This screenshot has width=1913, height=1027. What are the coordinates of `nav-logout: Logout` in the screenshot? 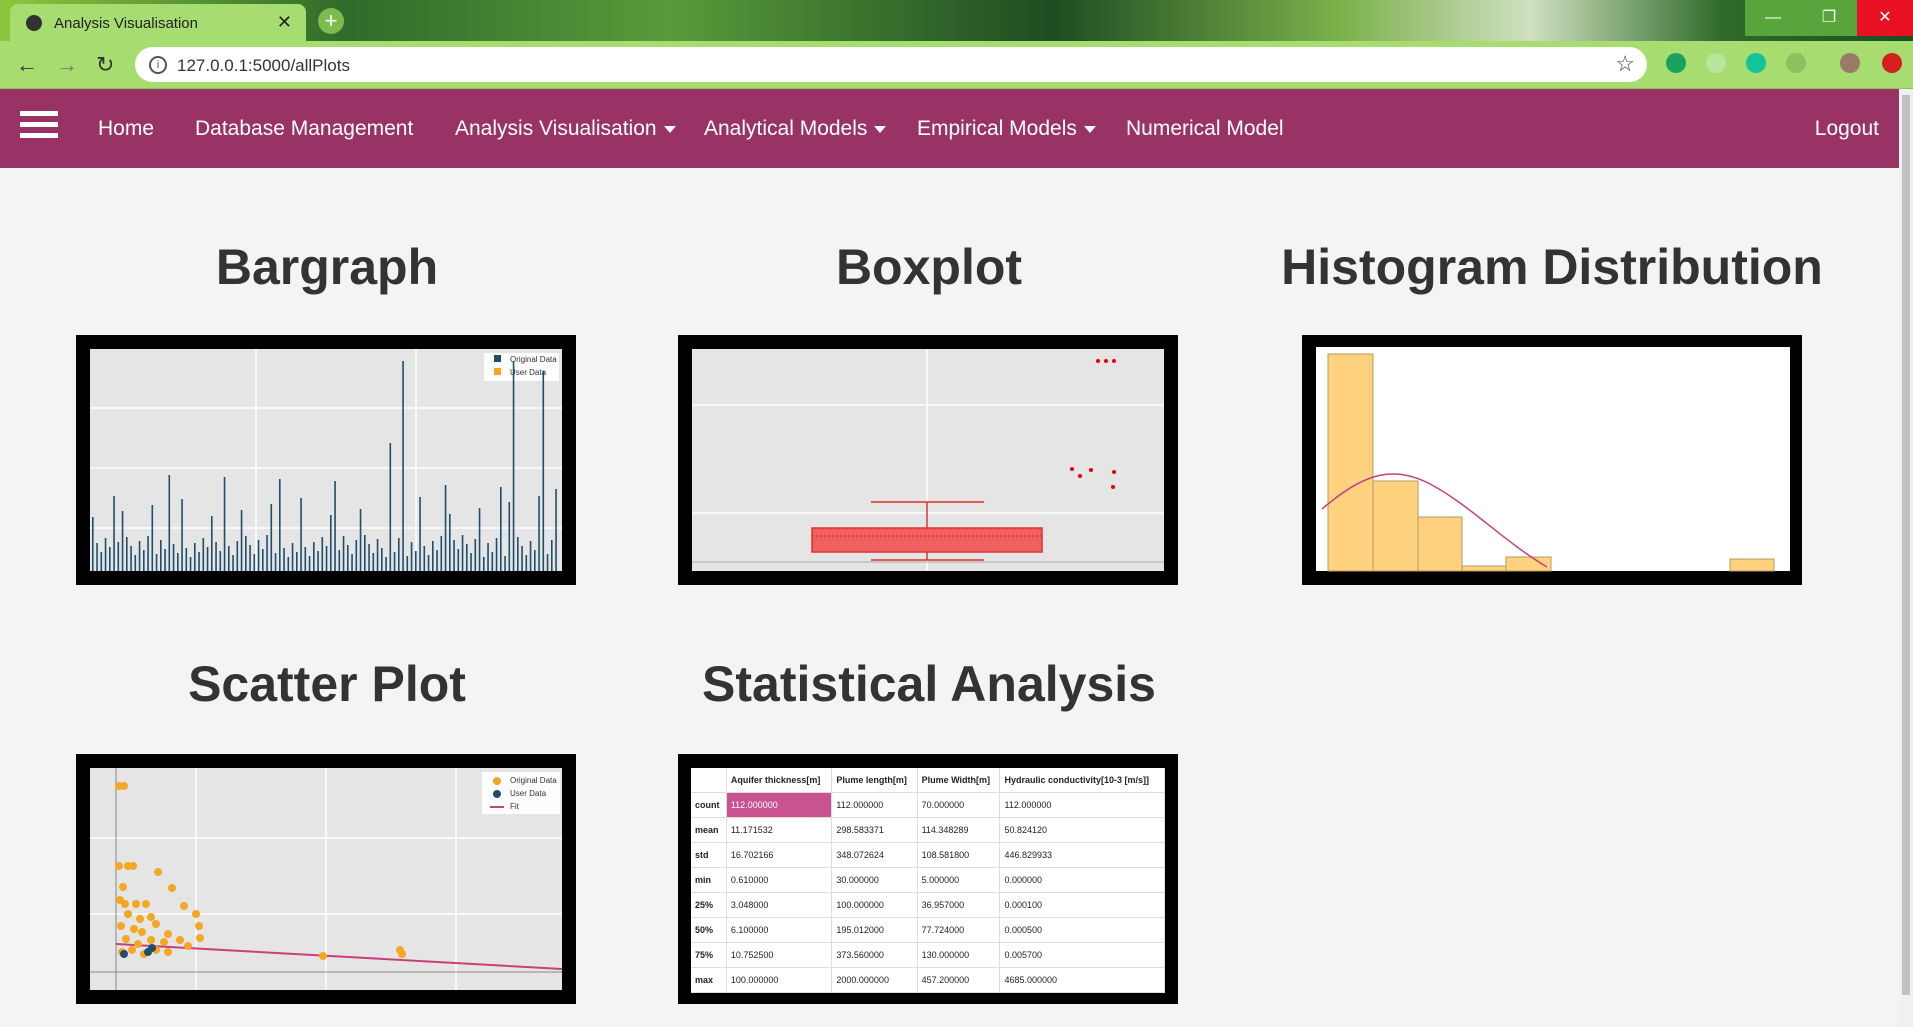 It's located at (1846, 128).